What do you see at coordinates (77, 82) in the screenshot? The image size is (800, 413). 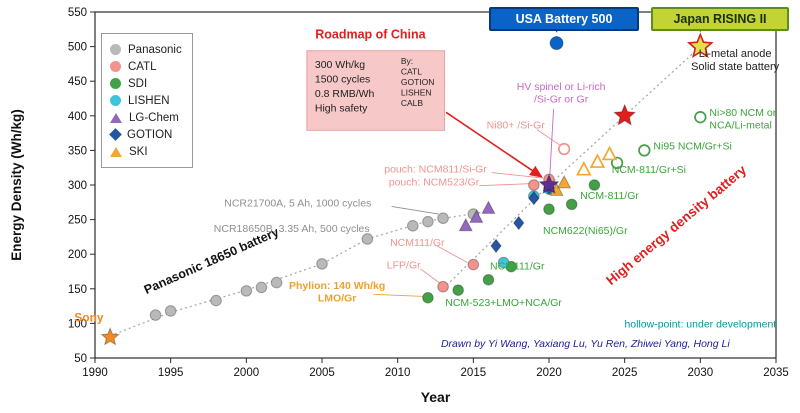 I see `svg-text: 450` at bounding box center [77, 82].